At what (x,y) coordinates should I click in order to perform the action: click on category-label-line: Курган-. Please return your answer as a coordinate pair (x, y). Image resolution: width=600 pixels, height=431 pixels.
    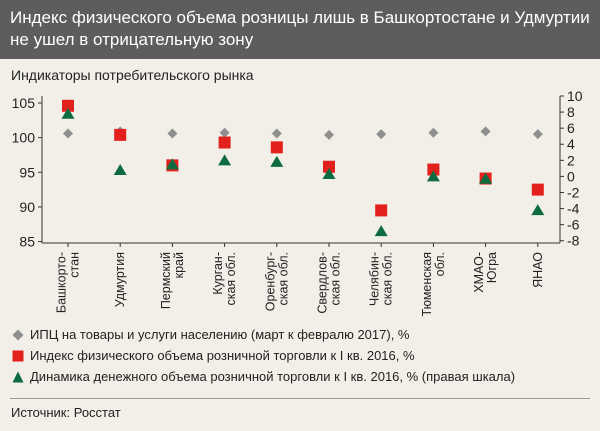
    Looking at the image, I should click on (218, 273).